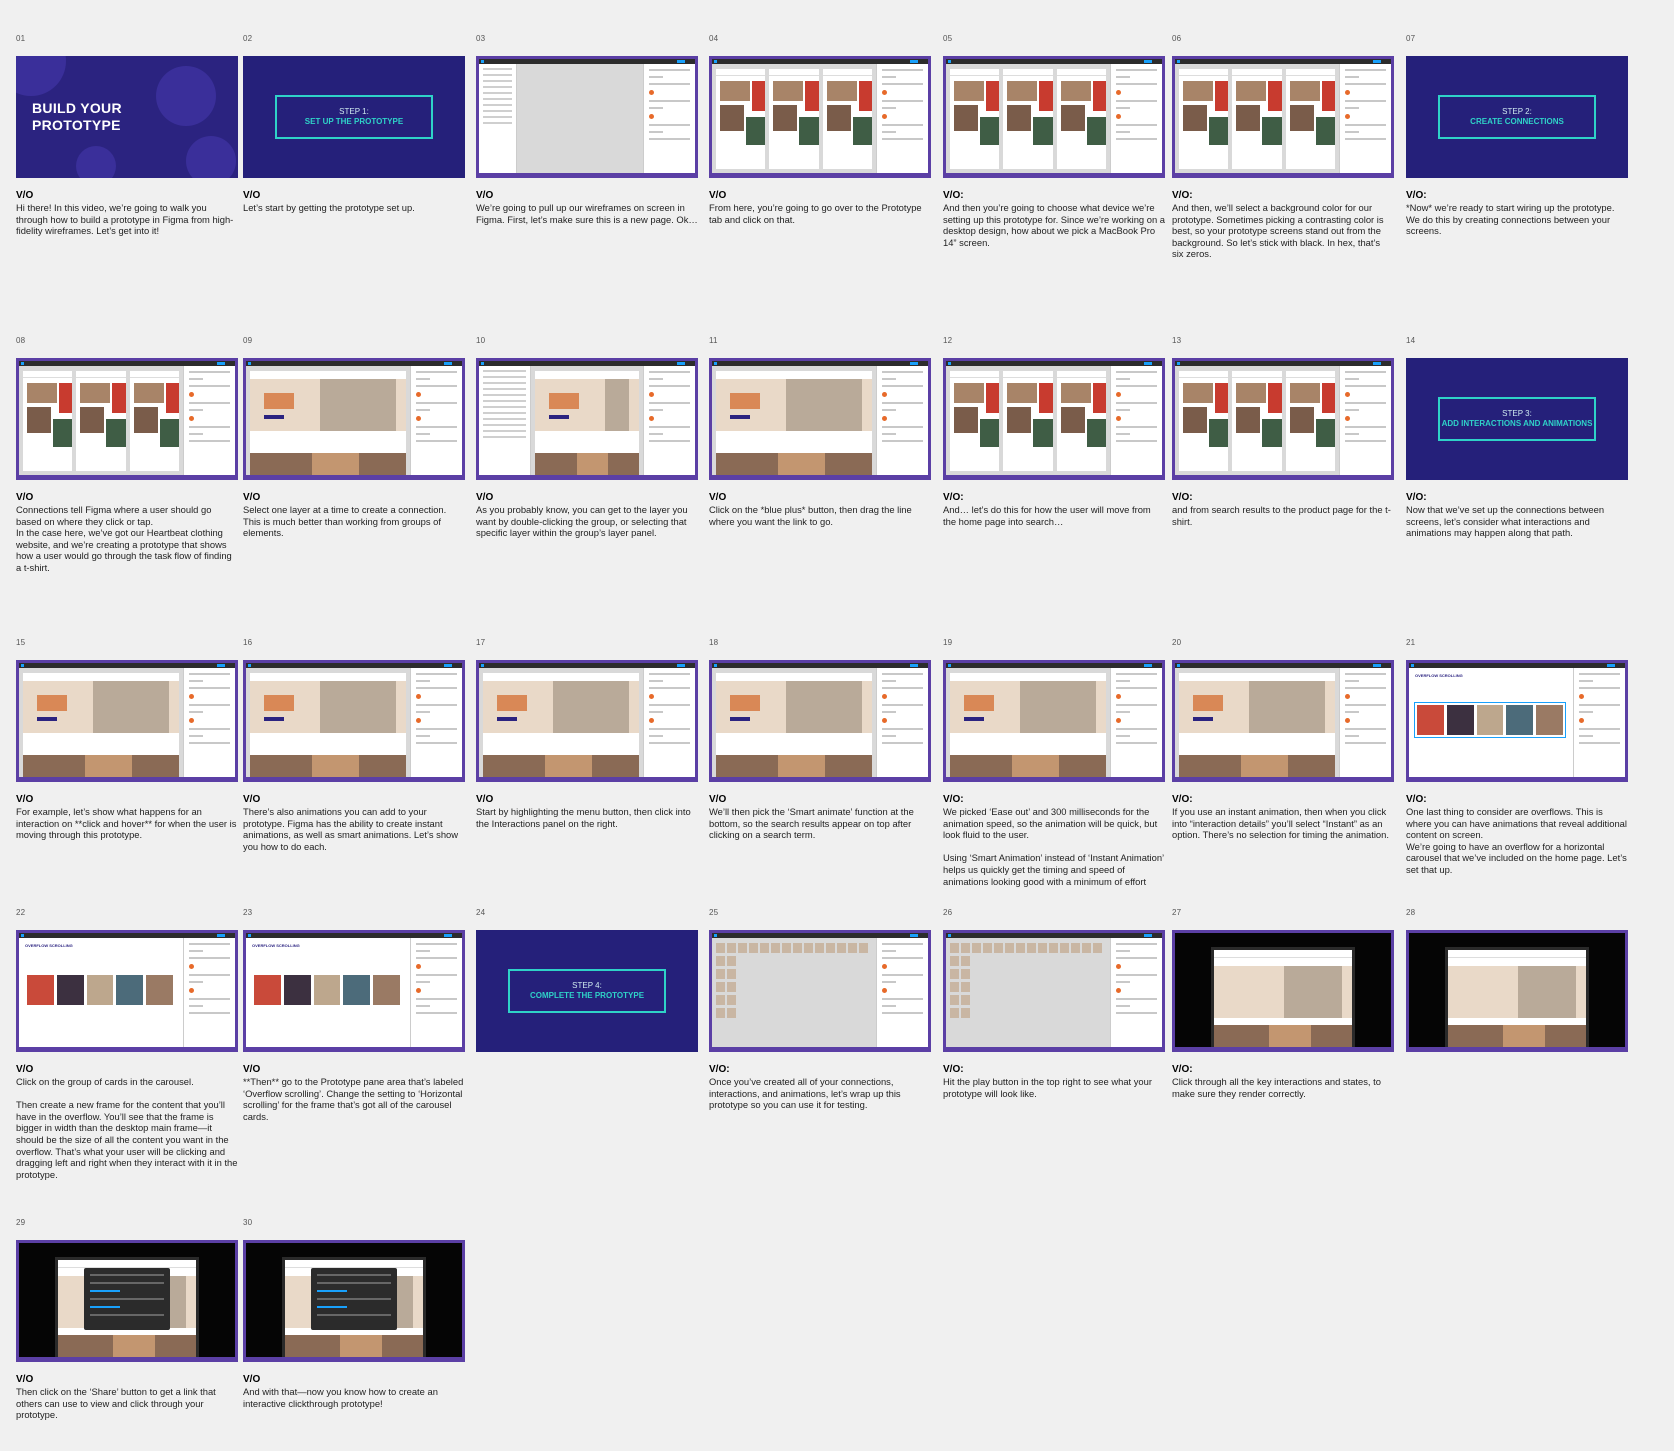 Image resolution: width=1674 pixels, height=1451 pixels. I want to click on slide-thumbnail: STEP 3: ADD INTERACTIONS AND ANIMATIONS, so click(1517, 419).